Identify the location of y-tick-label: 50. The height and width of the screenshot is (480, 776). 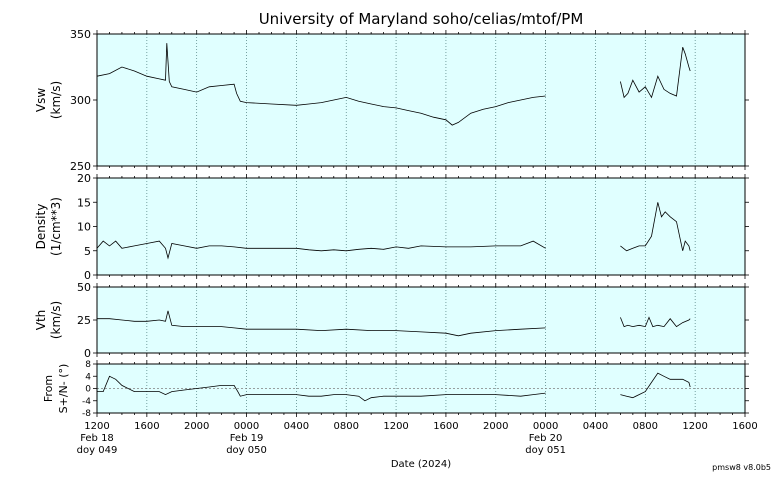
(84, 287).